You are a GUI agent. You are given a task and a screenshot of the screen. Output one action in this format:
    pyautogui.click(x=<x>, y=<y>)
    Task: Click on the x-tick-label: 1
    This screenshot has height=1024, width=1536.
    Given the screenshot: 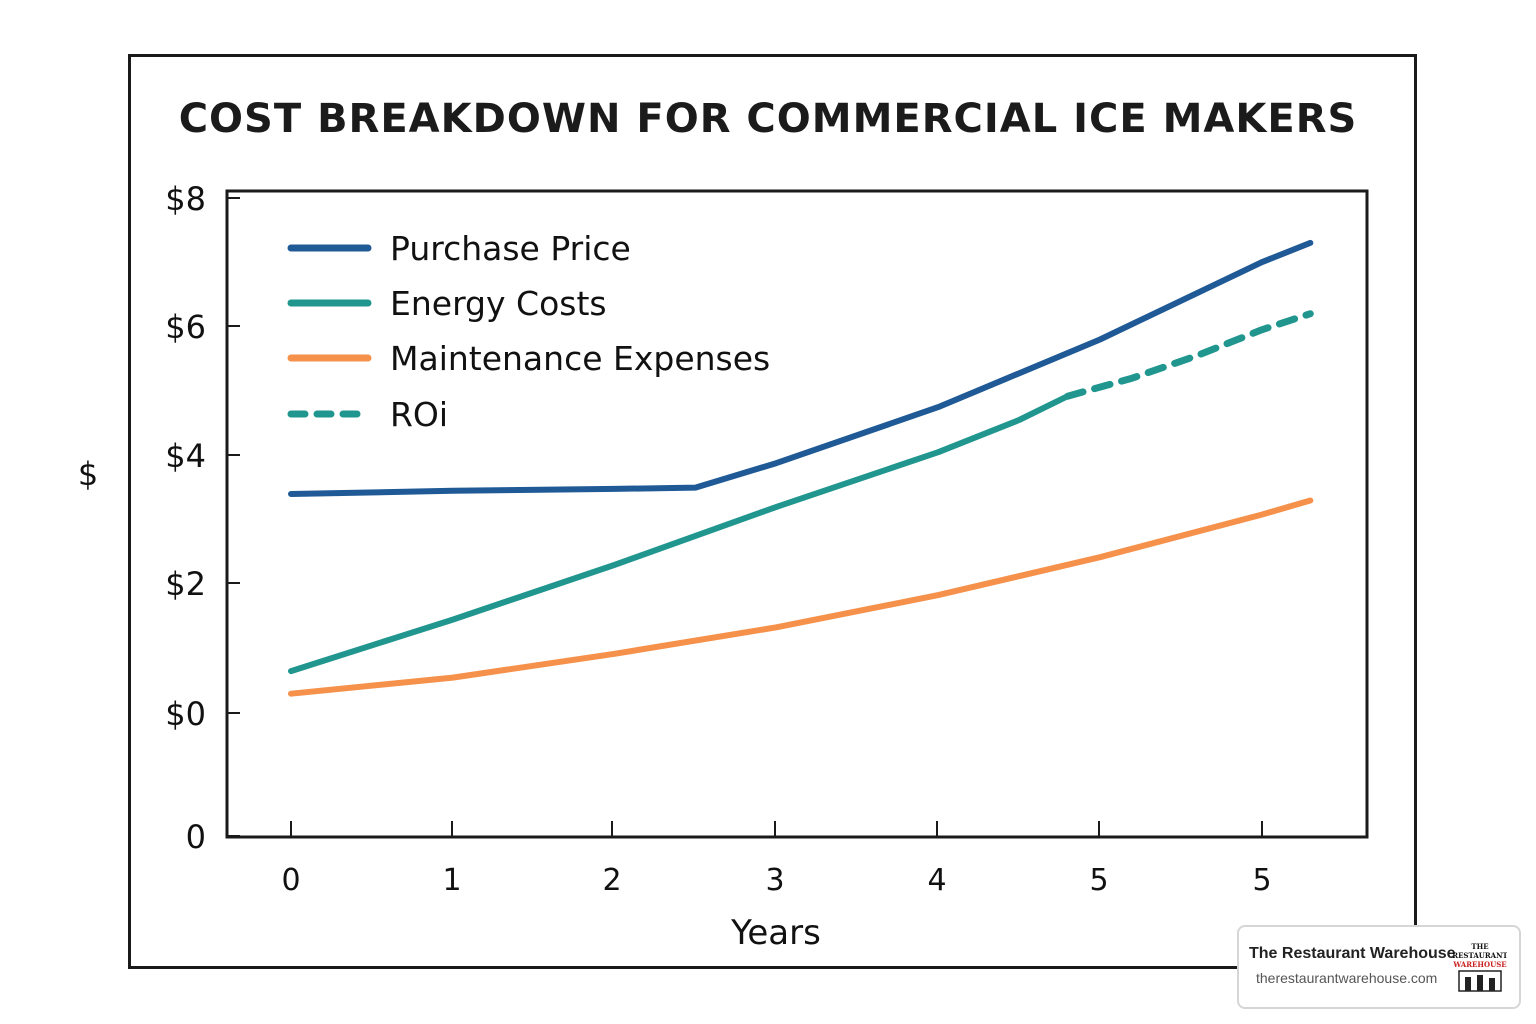 What is the action you would take?
    pyautogui.click(x=451, y=880)
    